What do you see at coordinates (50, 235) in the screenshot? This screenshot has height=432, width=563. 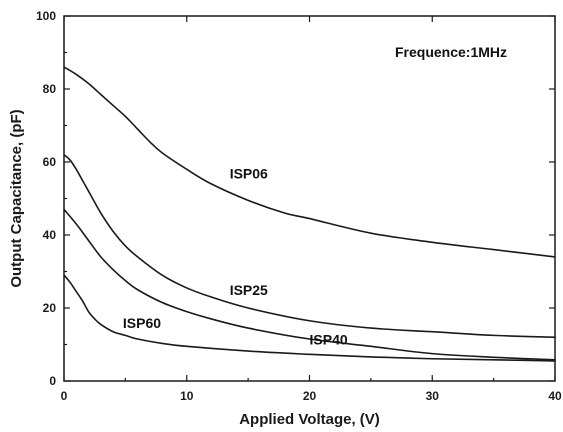 I see `y-tick-label: 40` at bounding box center [50, 235].